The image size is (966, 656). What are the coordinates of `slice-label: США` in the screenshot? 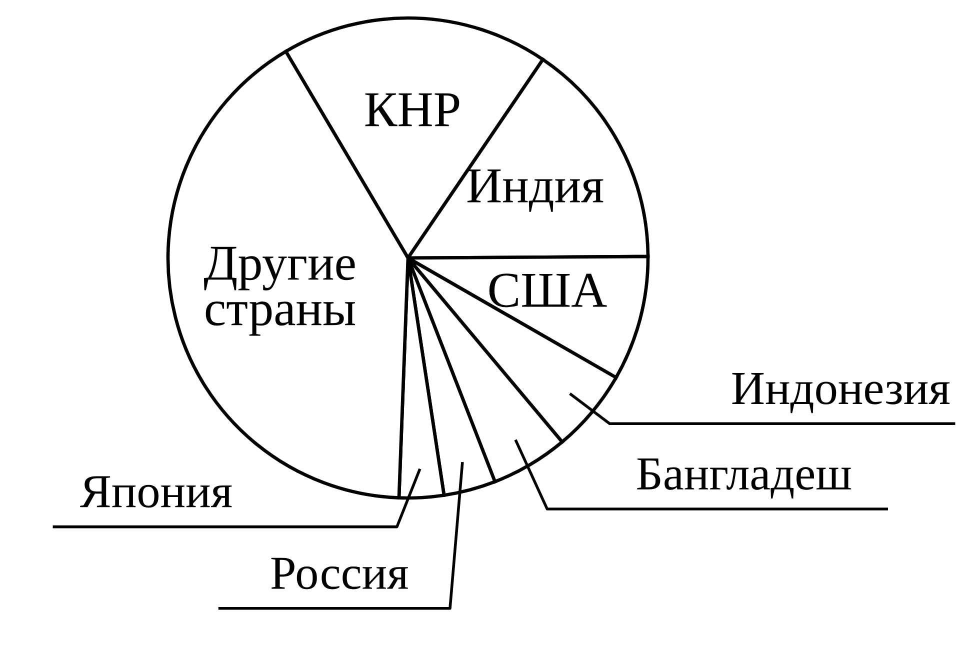 It's located at (548, 291).